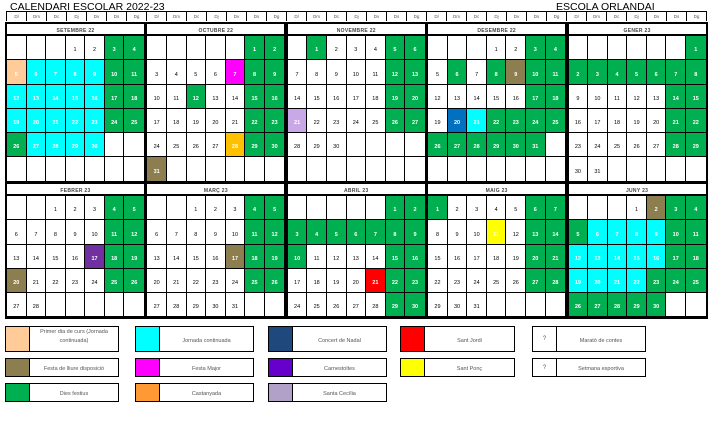 The image size is (715, 431). I want to click on month-title: FEBRER 23, so click(75, 190).